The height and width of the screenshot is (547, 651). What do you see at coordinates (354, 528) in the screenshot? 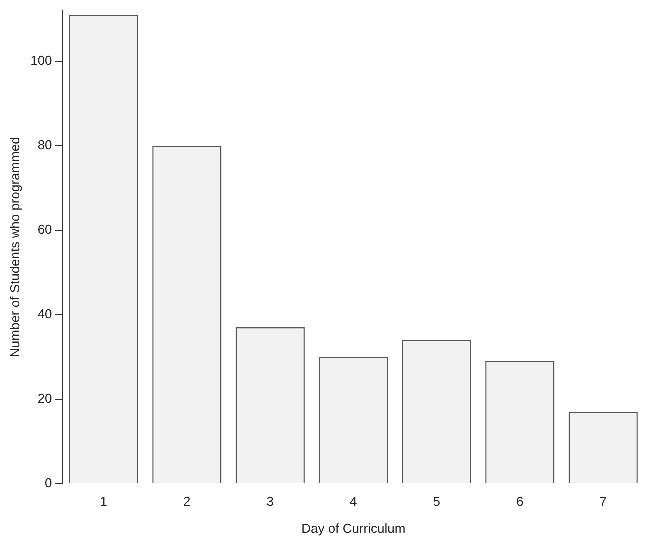
I see `x-axis-title: Day of Curriculum` at bounding box center [354, 528].